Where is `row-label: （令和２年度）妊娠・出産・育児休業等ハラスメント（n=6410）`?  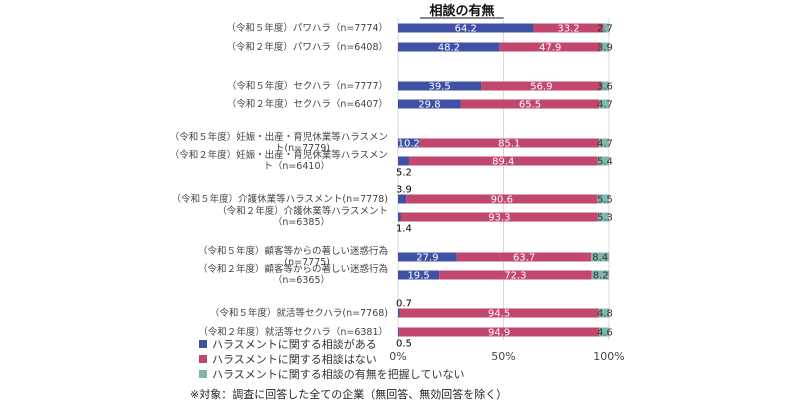 row-label: （令和２年度）妊娠・出産・育児休業等ハラスメント（n=6410） is located at coordinates (279, 160).